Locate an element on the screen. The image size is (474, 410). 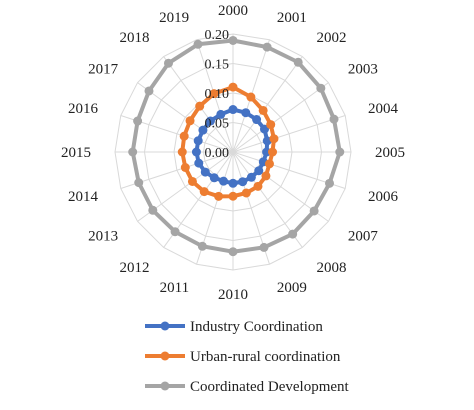
tick-label: 0.10 is located at coordinates (217, 94).